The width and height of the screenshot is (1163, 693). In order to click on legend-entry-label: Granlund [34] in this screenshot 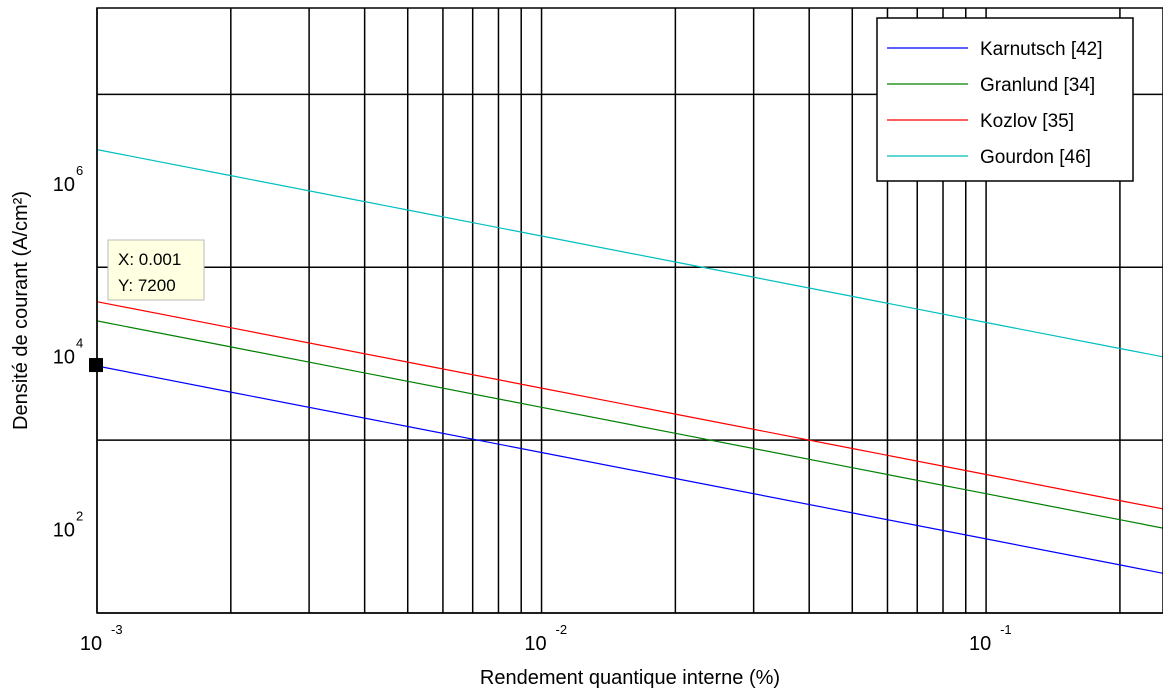, I will do `click(1037, 85)`.